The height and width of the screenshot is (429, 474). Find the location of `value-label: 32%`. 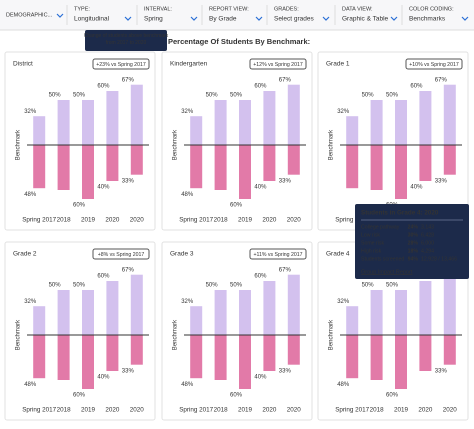

value-label: 32% is located at coordinates (30, 112).